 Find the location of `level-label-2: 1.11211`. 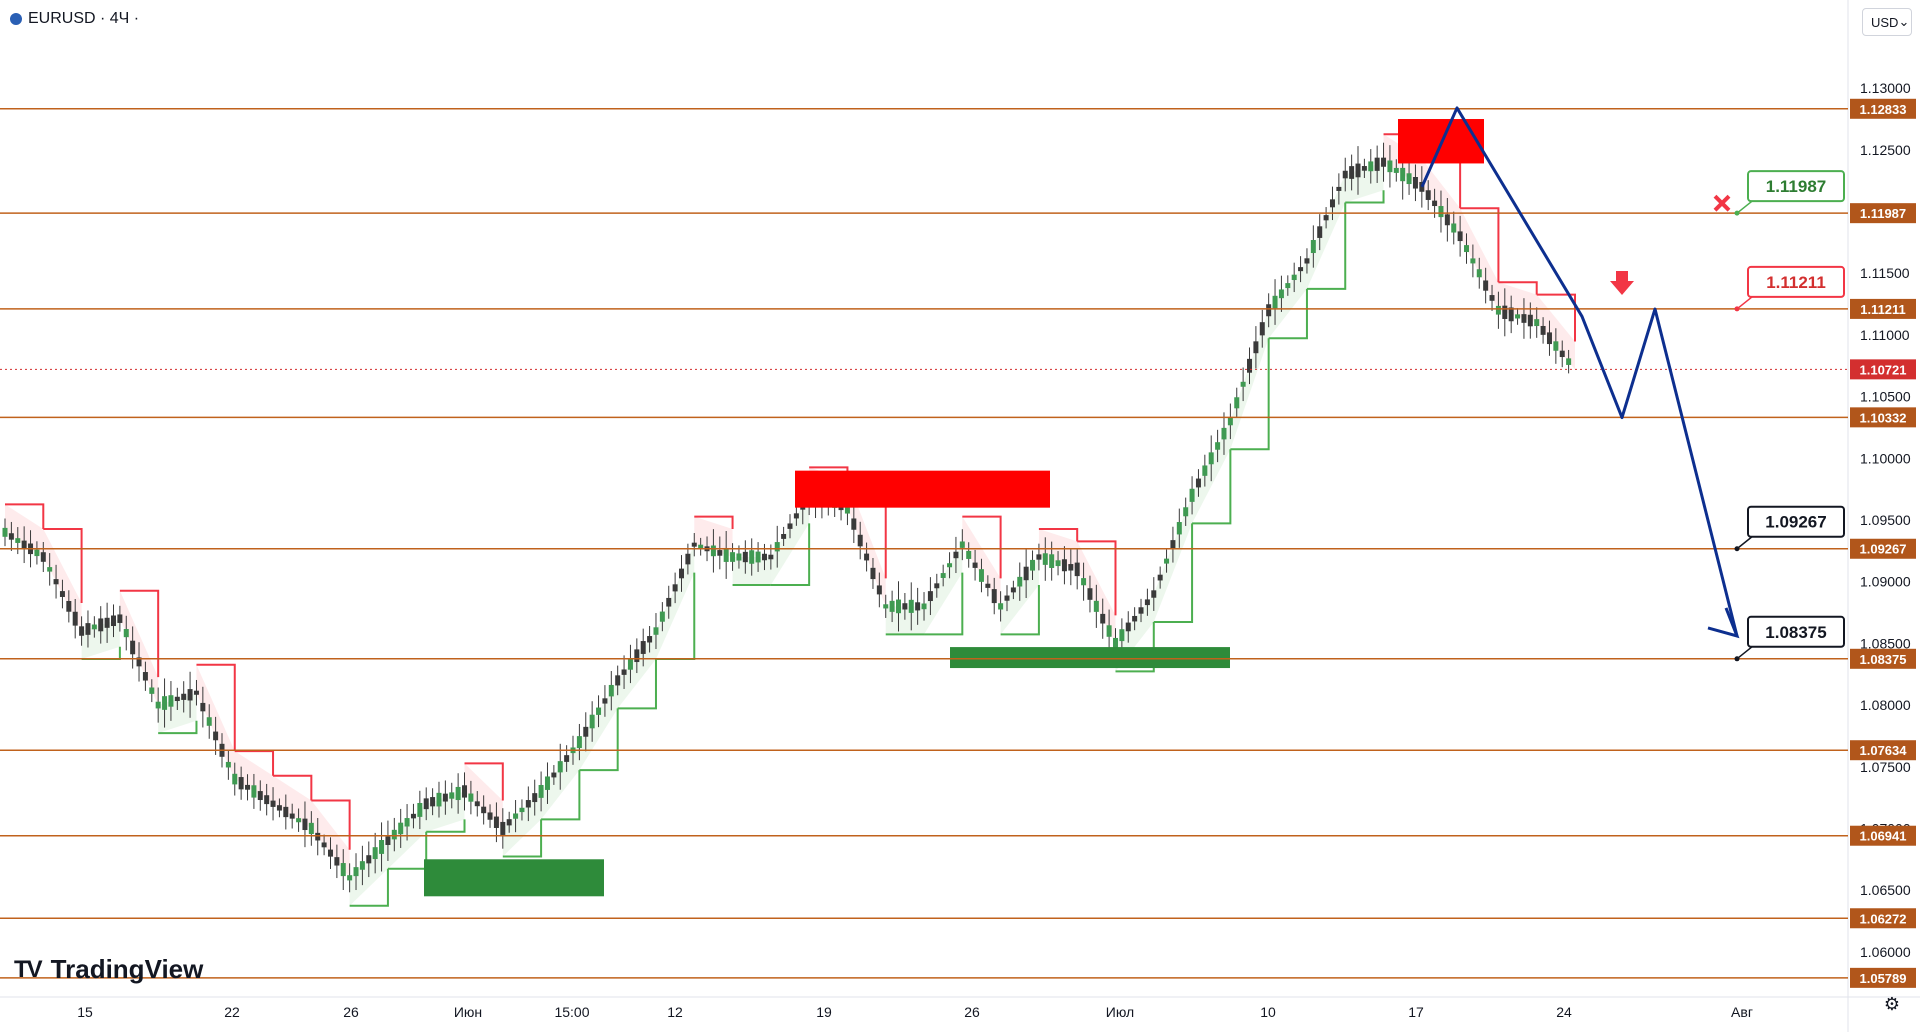

level-label-2: 1.11211 is located at coordinates (1883, 309).